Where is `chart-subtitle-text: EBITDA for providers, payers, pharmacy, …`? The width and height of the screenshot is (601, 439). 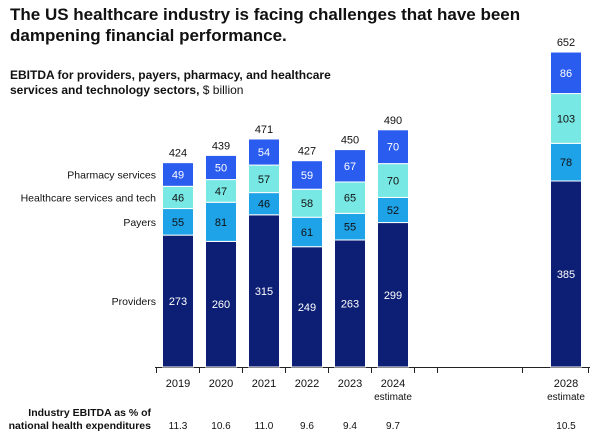 chart-subtitle-text: EBITDA for providers, payers, pharmacy, … is located at coordinates (170, 82).